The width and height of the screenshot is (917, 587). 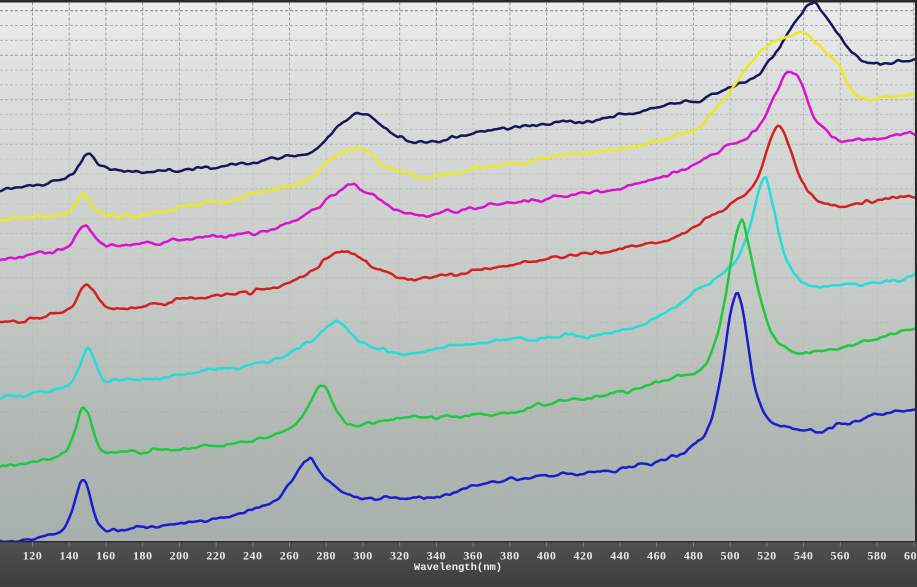 I want to click on svg-text: 340, so click(x=437, y=556).